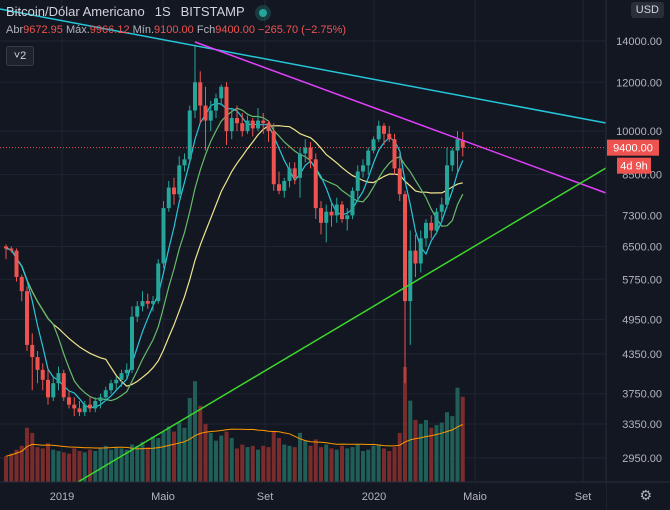 The height and width of the screenshot is (510, 670). I want to click on y-tick-label: 3350.00, so click(642, 425).